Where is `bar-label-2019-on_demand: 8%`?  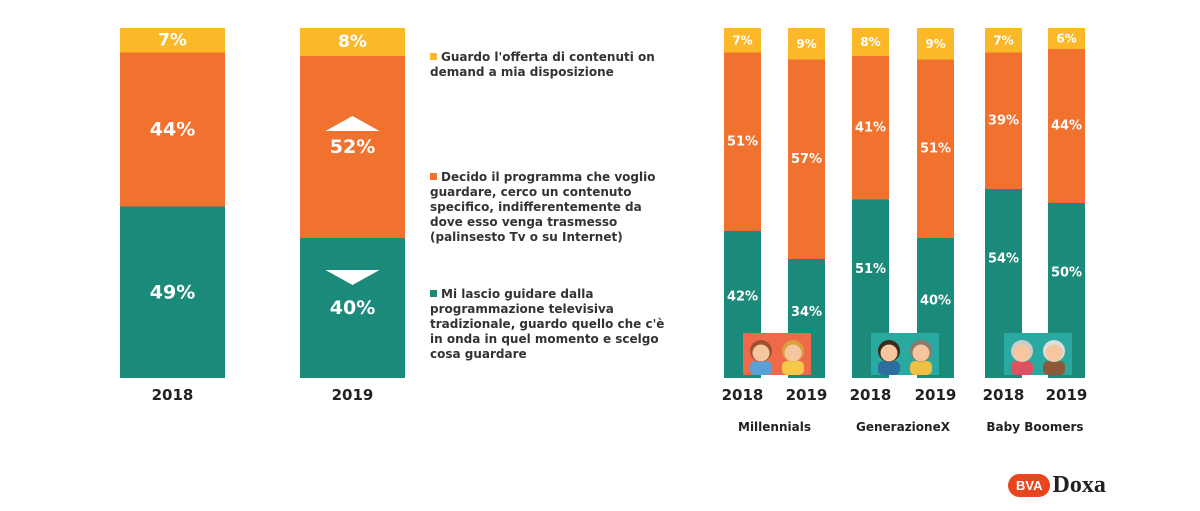
bar-label-2019-on_demand: 8% is located at coordinates (352, 42).